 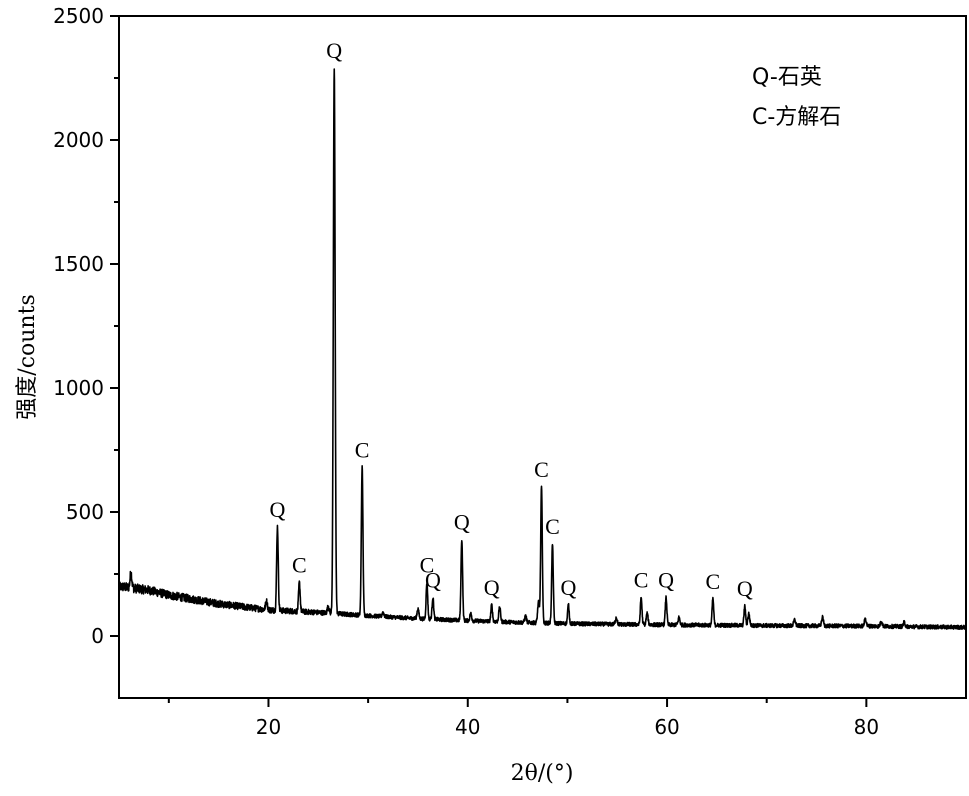 I want to click on y-tick-label: 1500, so click(x=78, y=264).